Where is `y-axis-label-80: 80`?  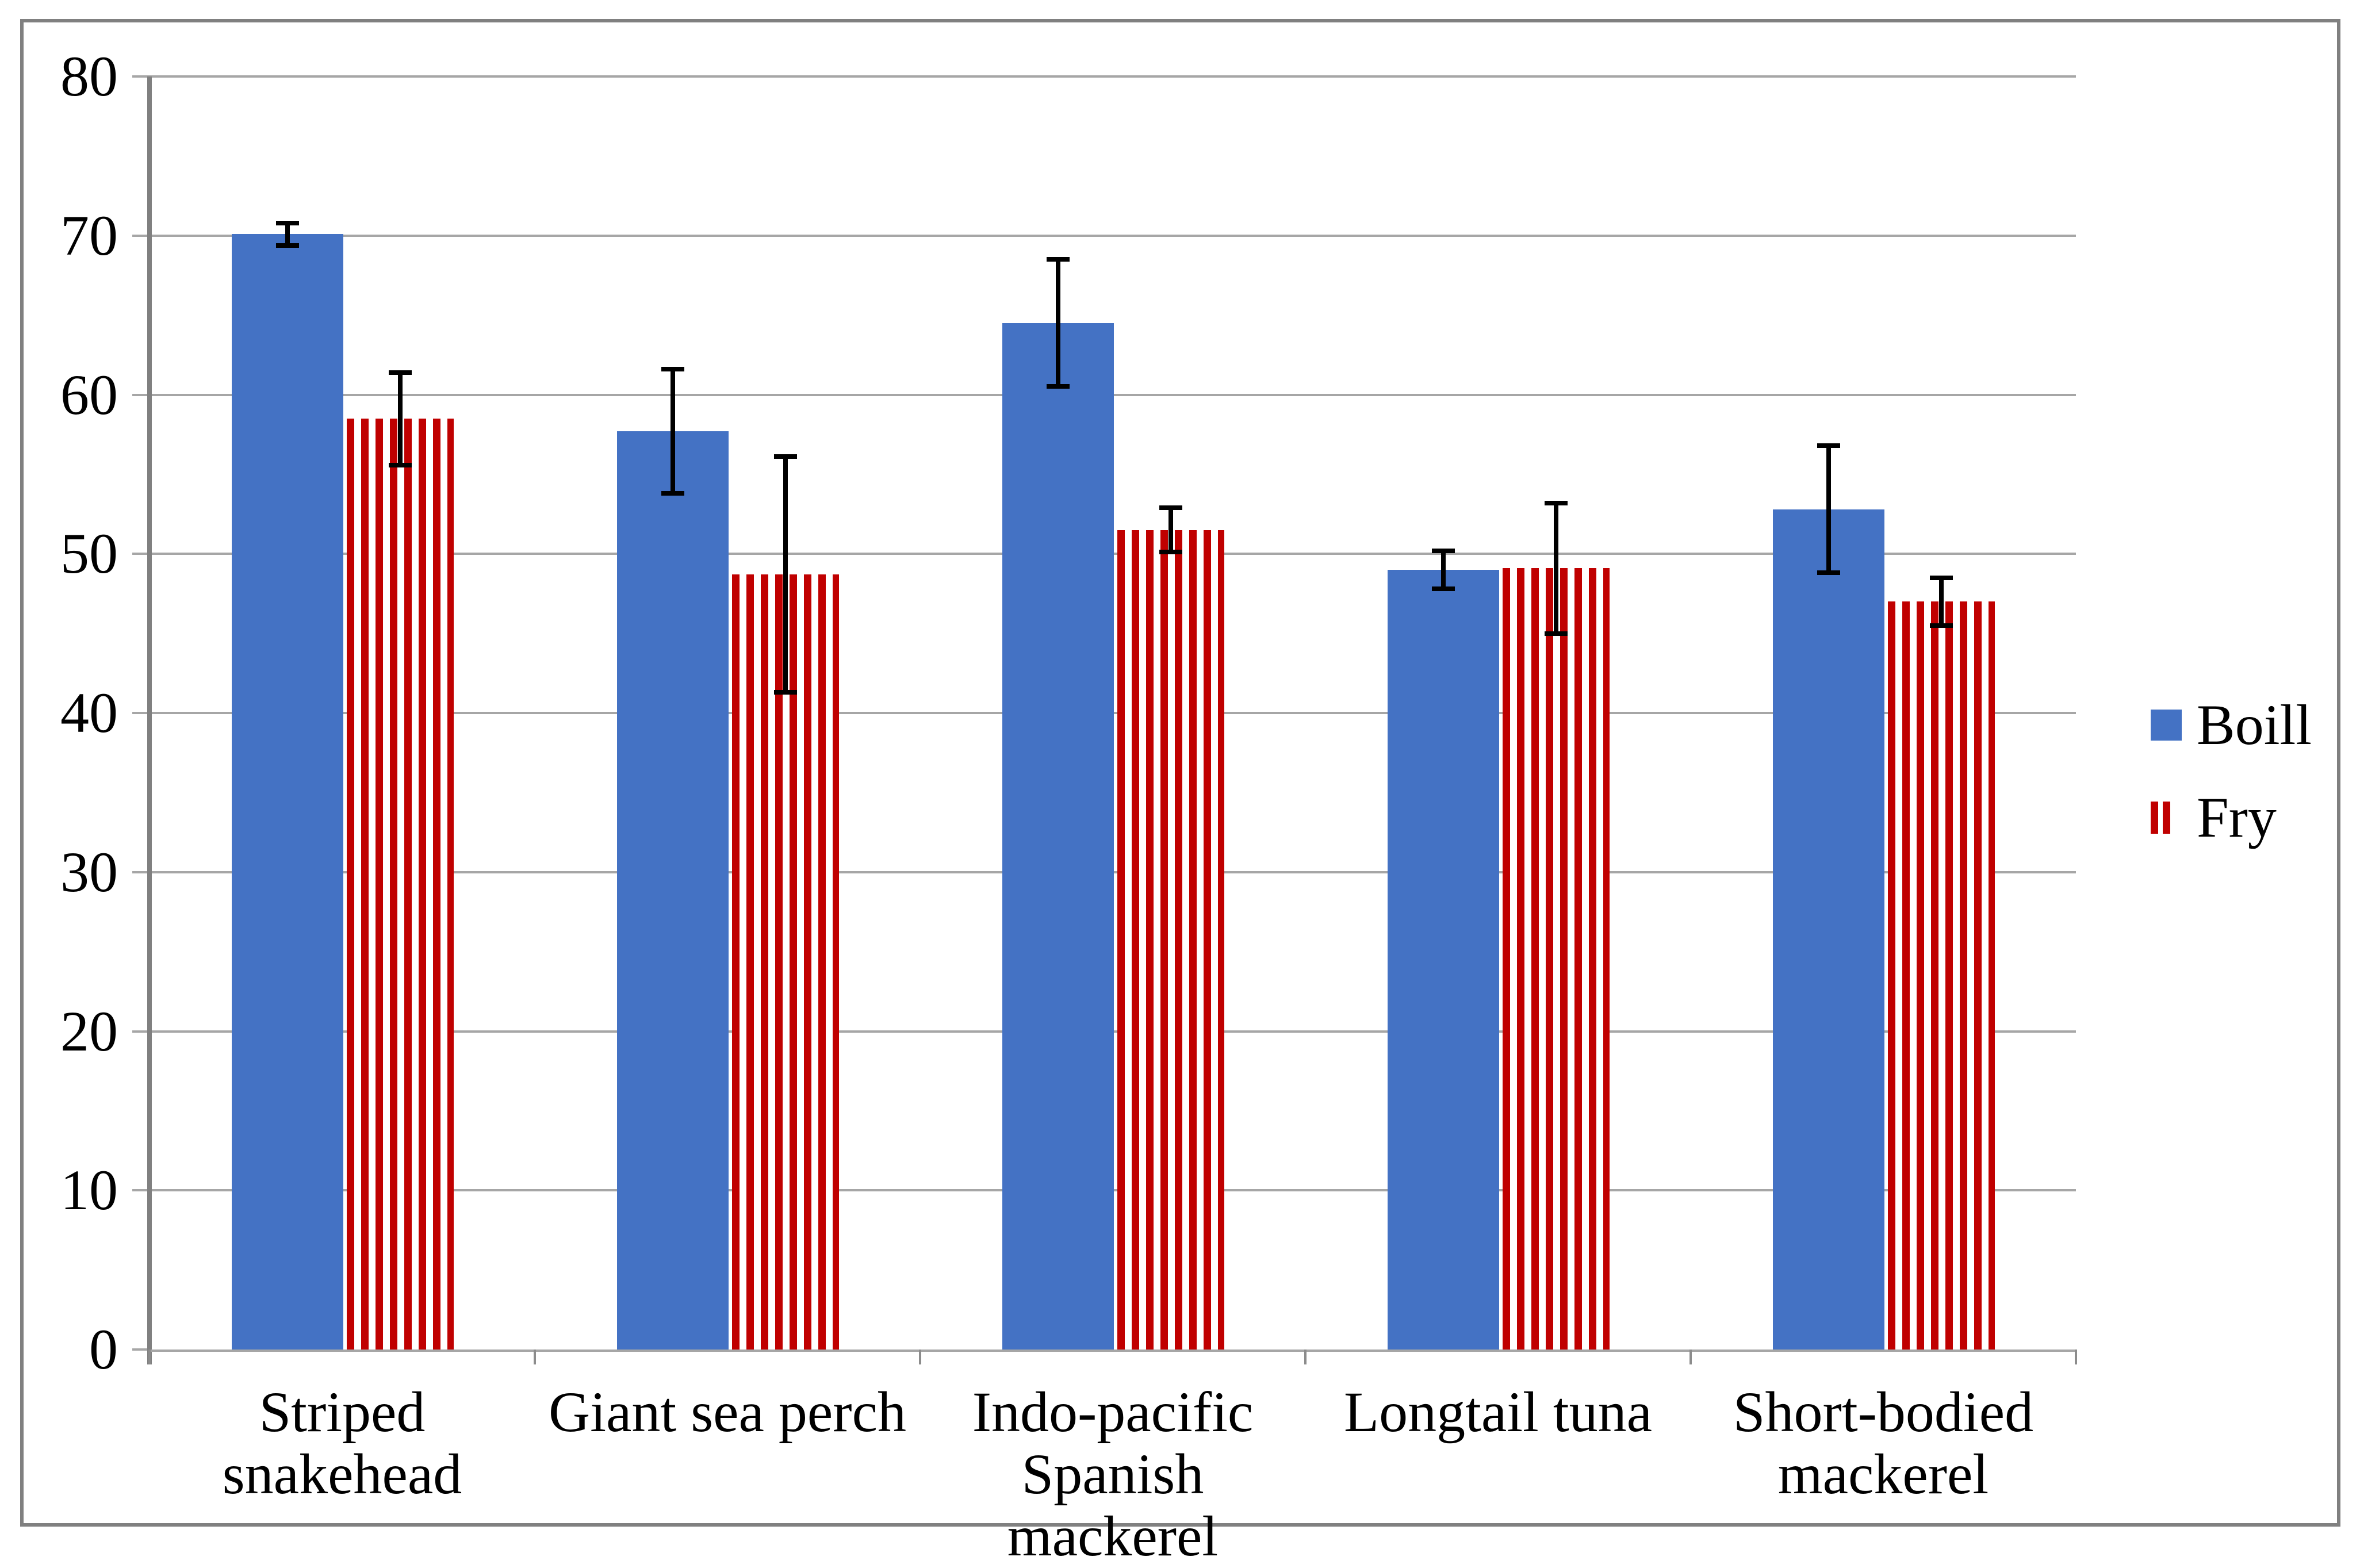
y-axis-label-80: 80 is located at coordinates (89, 76).